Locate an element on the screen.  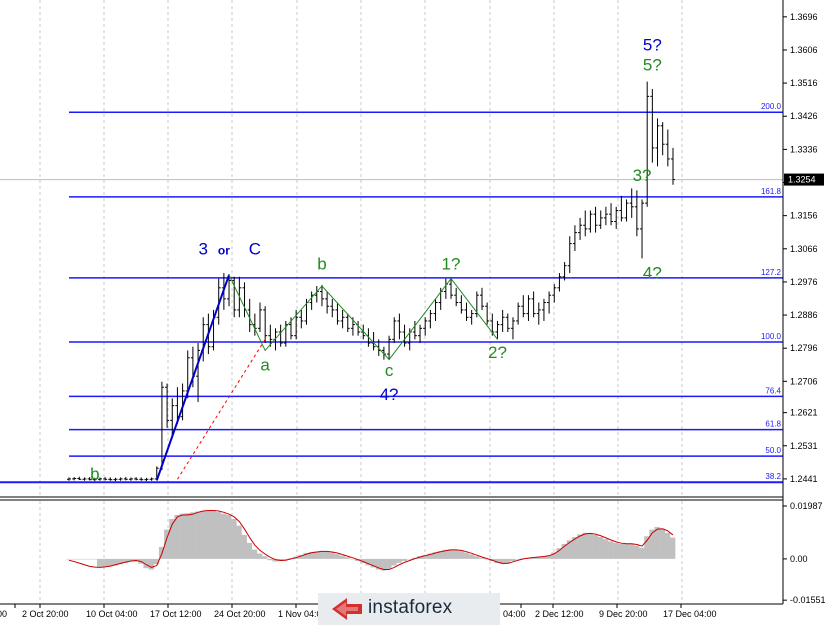
wave-label: 2? is located at coordinates (497, 352).